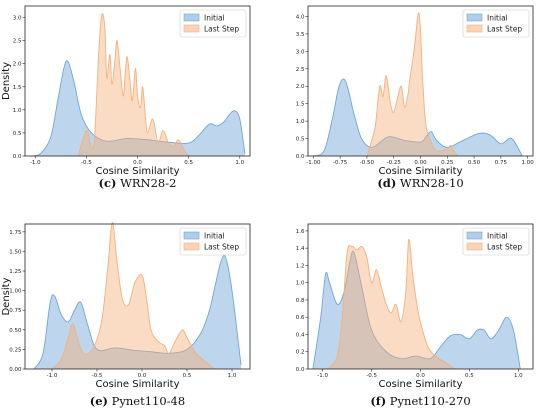 The height and width of the screenshot is (412, 550). Describe the element at coordinates (146, 401) in the screenshot. I see `caption-name: Pynet110-48` at that location.